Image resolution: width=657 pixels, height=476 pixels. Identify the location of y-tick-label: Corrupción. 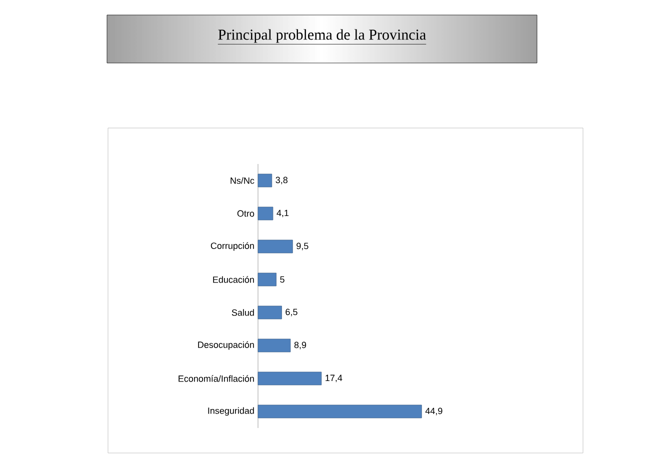
(232, 246).